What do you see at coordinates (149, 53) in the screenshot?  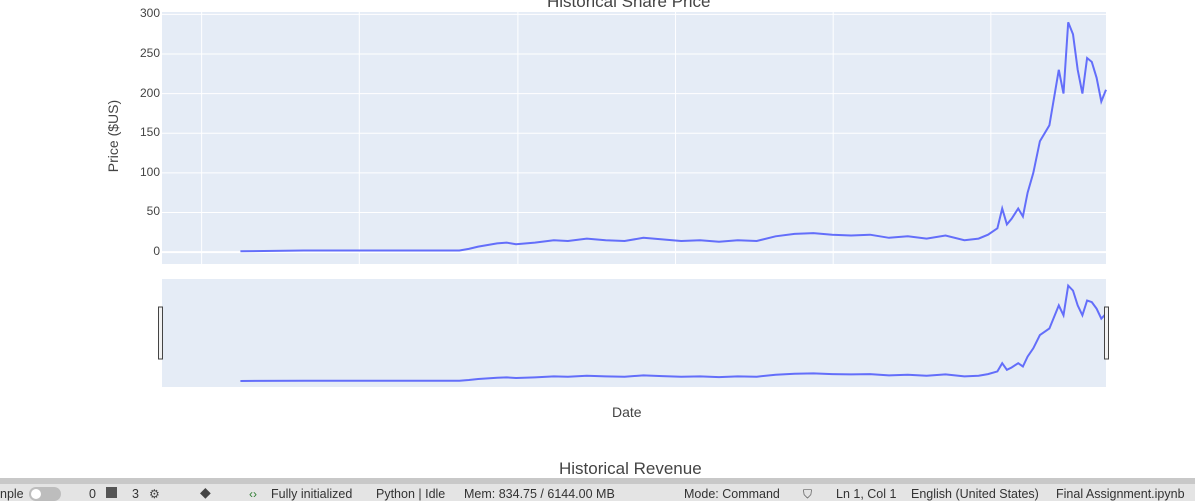 I see `y-tick-label: 250` at bounding box center [149, 53].